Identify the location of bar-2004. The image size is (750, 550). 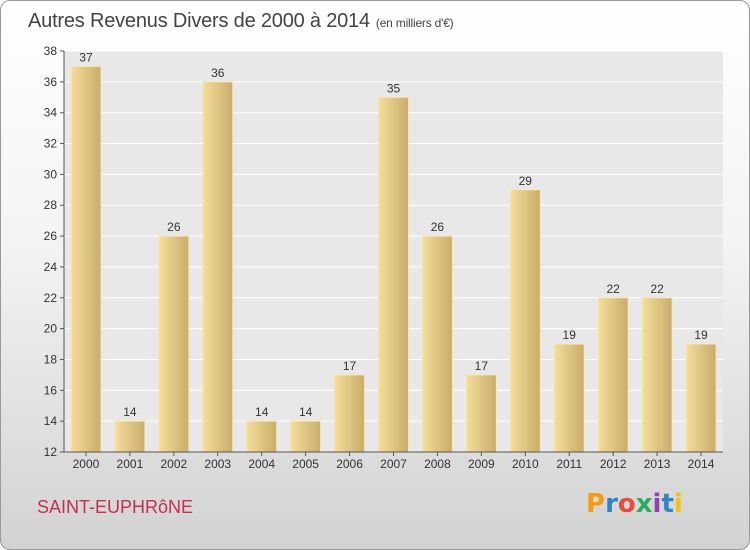
(262, 436).